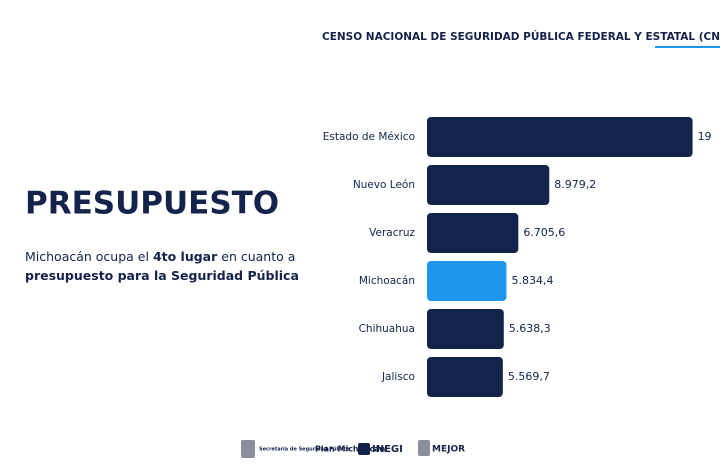 The width and height of the screenshot is (720, 475). What do you see at coordinates (387, 449) in the screenshot?
I see `footer-logo-text: INEGI` at bounding box center [387, 449].